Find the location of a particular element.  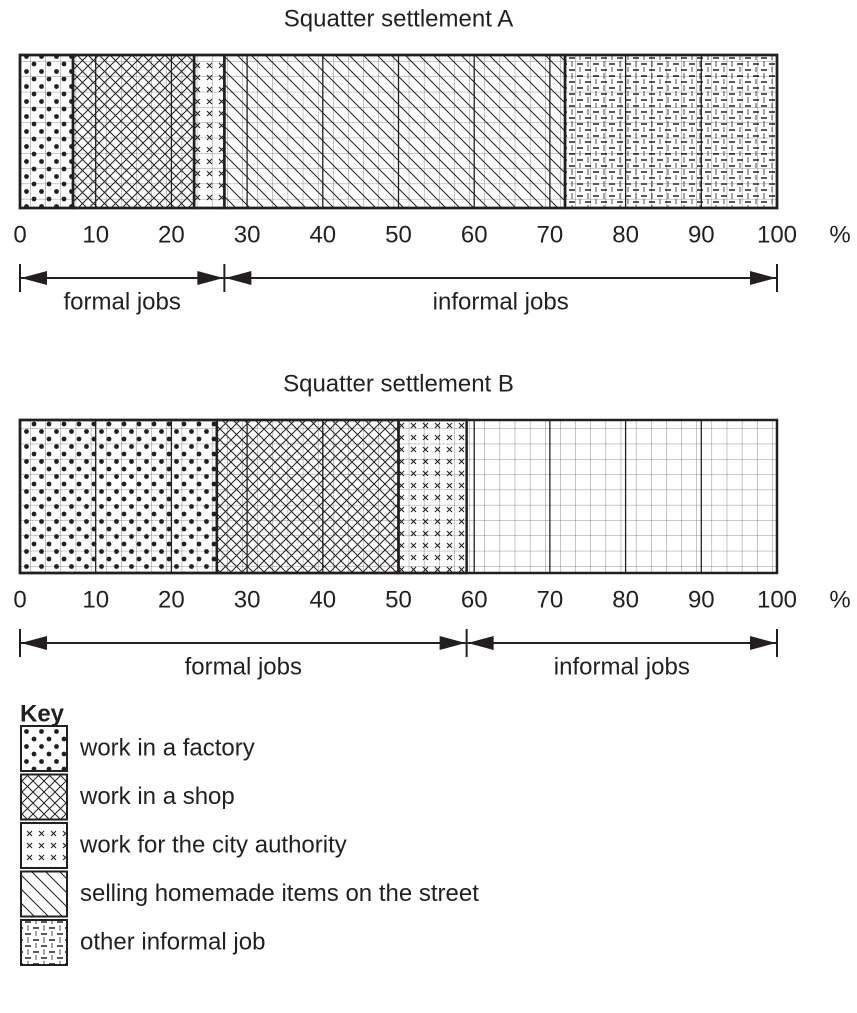

key-label: selling homemade items on the street is located at coordinates (279, 893).